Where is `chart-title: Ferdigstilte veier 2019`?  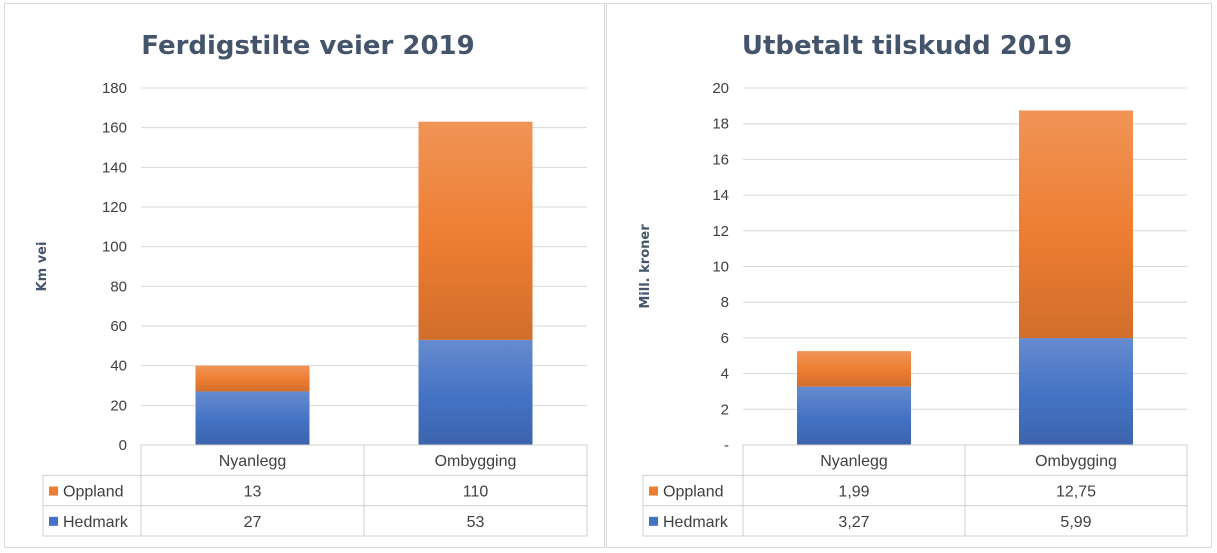 chart-title: Ferdigstilte veier 2019 is located at coordinates (308, 46).